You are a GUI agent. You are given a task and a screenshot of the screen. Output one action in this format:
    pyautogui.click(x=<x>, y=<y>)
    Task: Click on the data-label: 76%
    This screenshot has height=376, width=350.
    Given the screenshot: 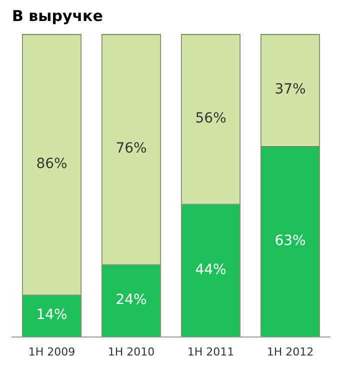 What is the action you would take?
    pyautogui.click(x=131, y=148)
    